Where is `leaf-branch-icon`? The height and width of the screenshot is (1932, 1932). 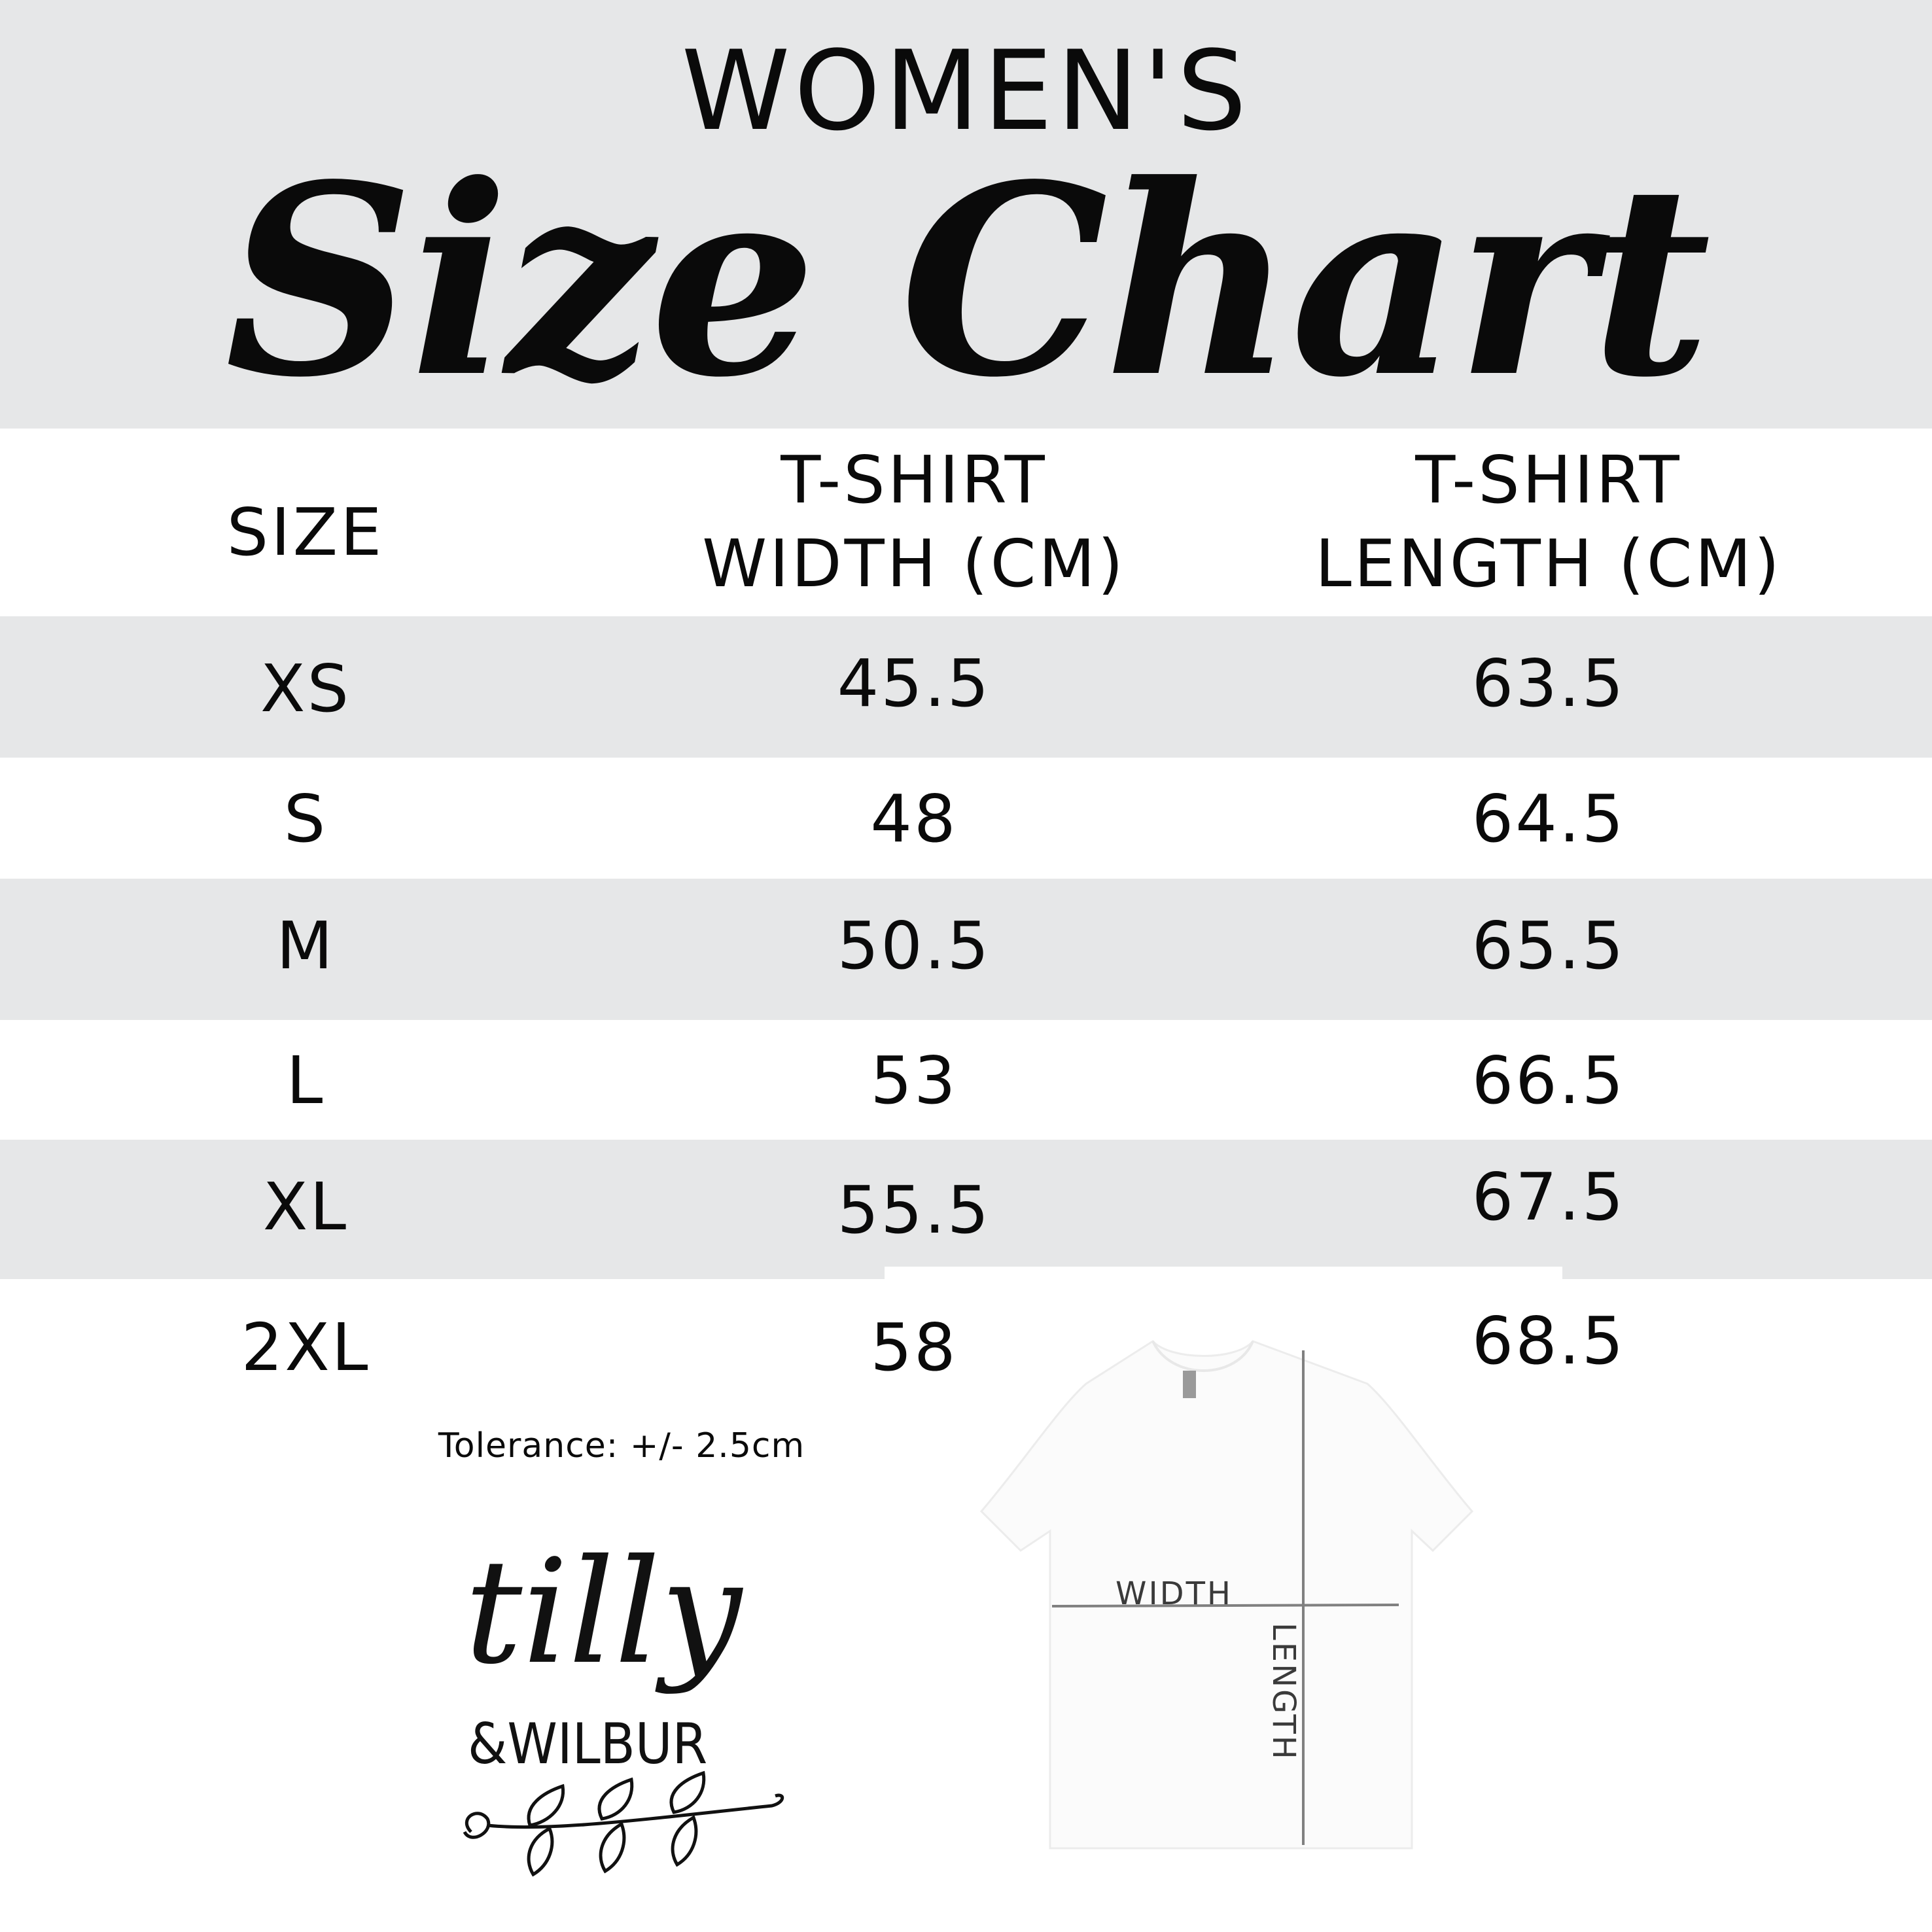
leaf-branch-icon is located at coordinates (623, 1823).